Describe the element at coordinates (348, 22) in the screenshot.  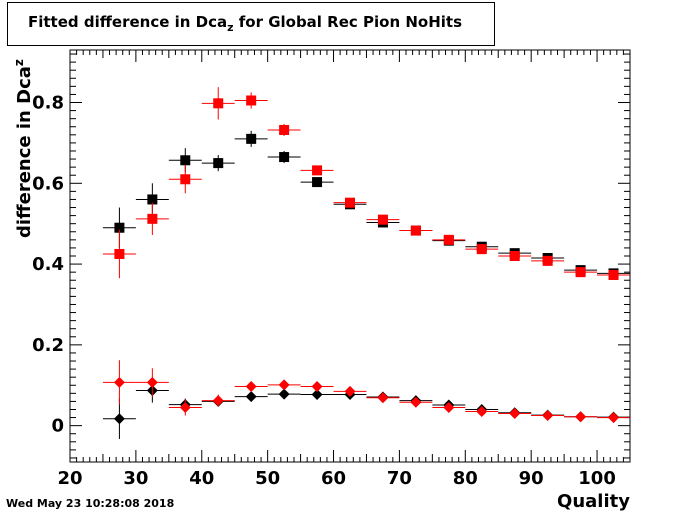
I see `chart-title-rest: for Global Rec Pion NoHits` at that location.